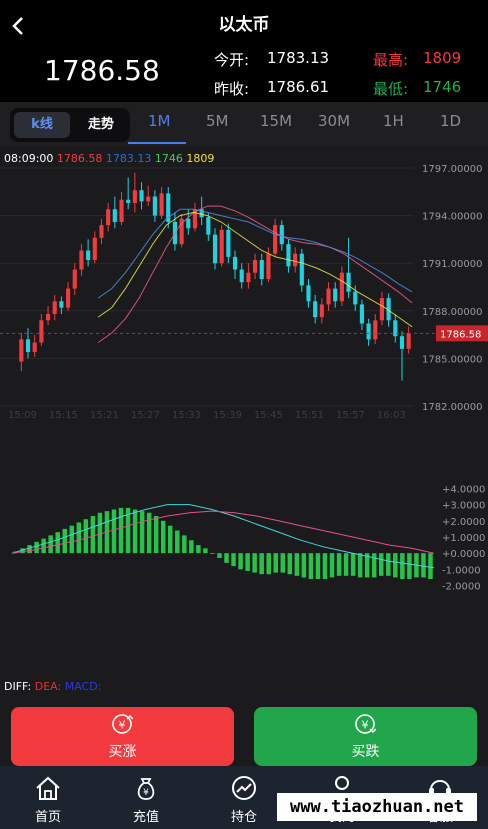 This screenshot has width=488, height=829. I want to click on macd-y-tick-label: -2.0000, so click(461, 587).